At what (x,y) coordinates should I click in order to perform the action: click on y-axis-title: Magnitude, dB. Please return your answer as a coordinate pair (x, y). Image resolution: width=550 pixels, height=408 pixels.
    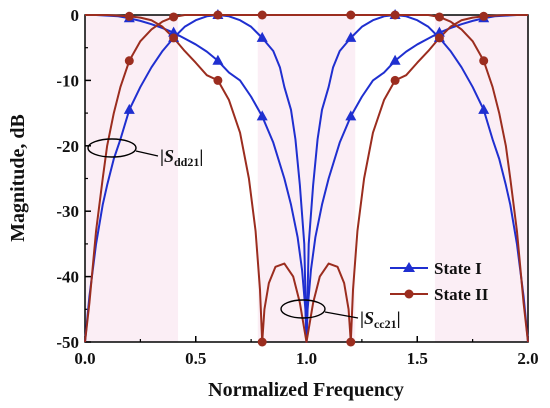
    Looking at the image, I should click on (18, 178).